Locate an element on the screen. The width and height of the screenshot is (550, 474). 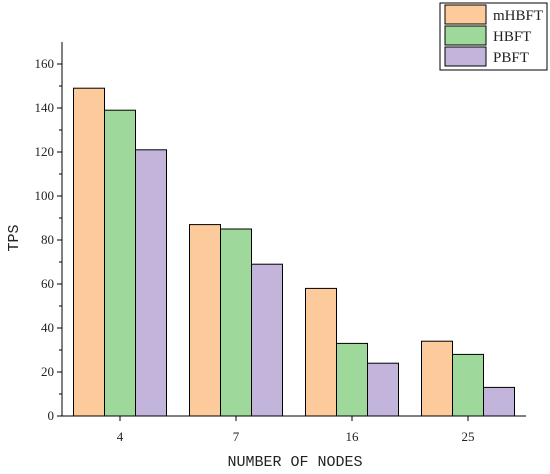
x-tick-label: 16 is located at coordinates (353, 436).